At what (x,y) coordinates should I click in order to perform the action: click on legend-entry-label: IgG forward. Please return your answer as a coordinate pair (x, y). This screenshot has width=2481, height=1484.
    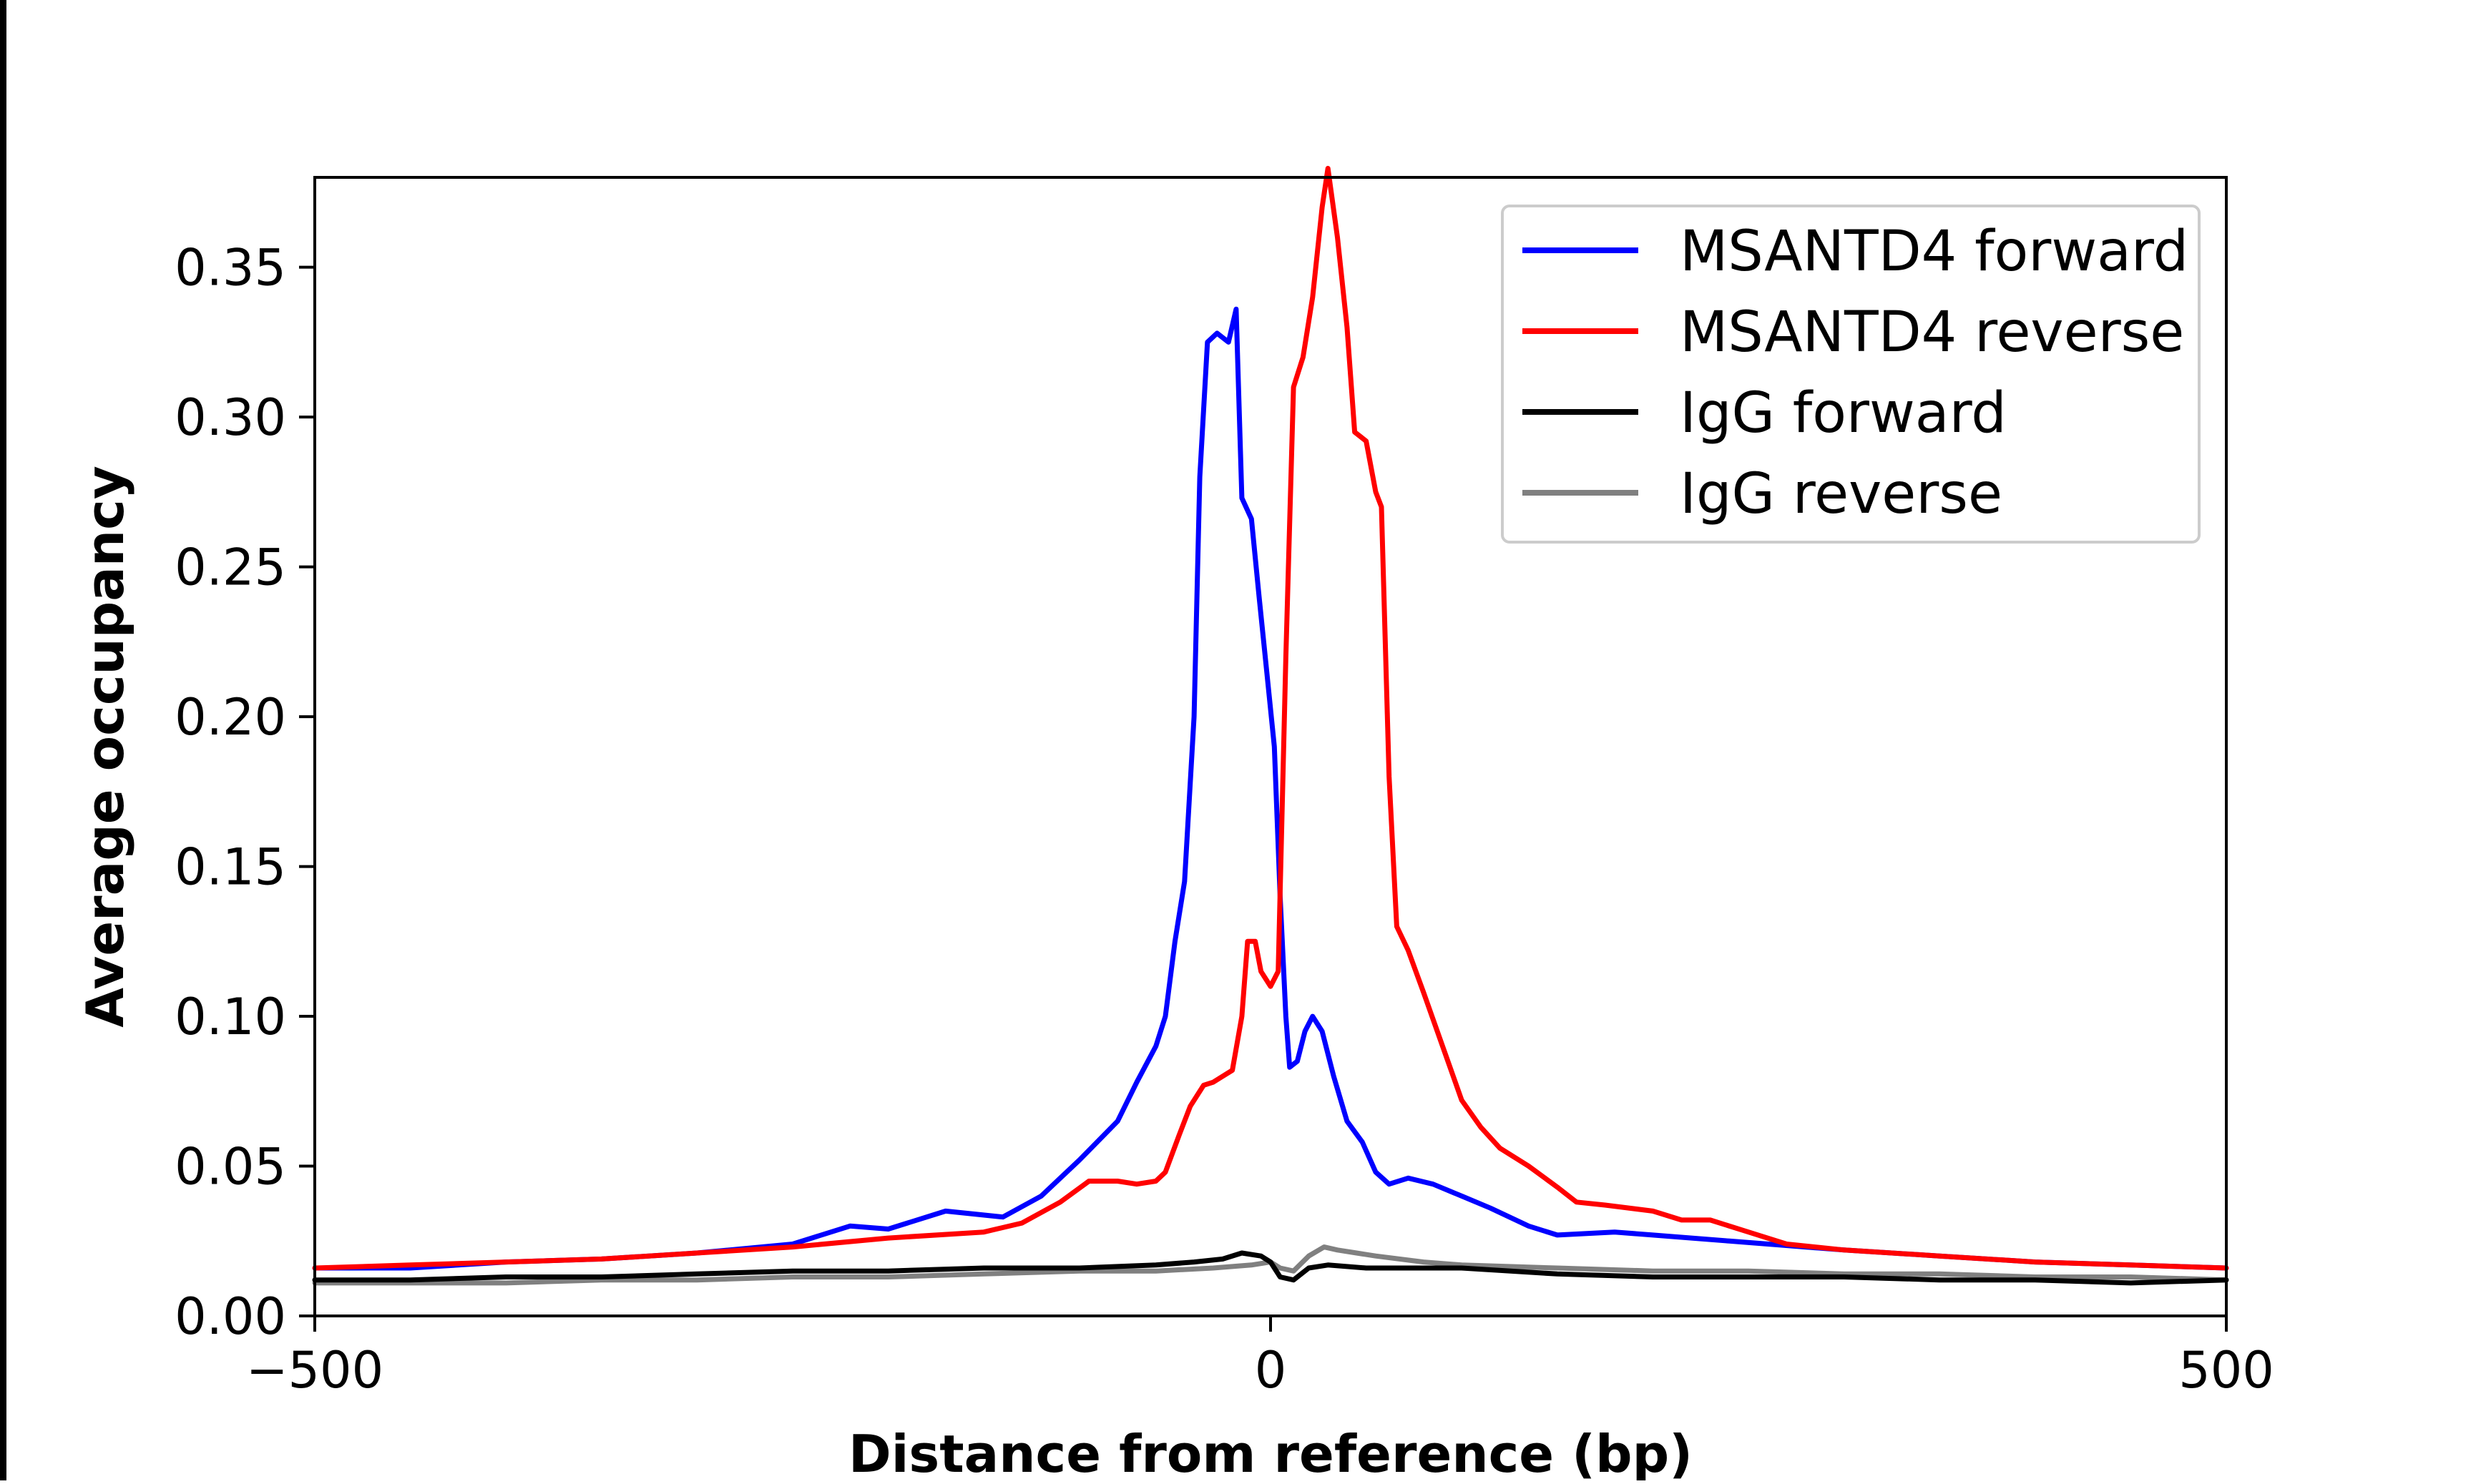
    Looking at the image, I should click on (1844, 414).